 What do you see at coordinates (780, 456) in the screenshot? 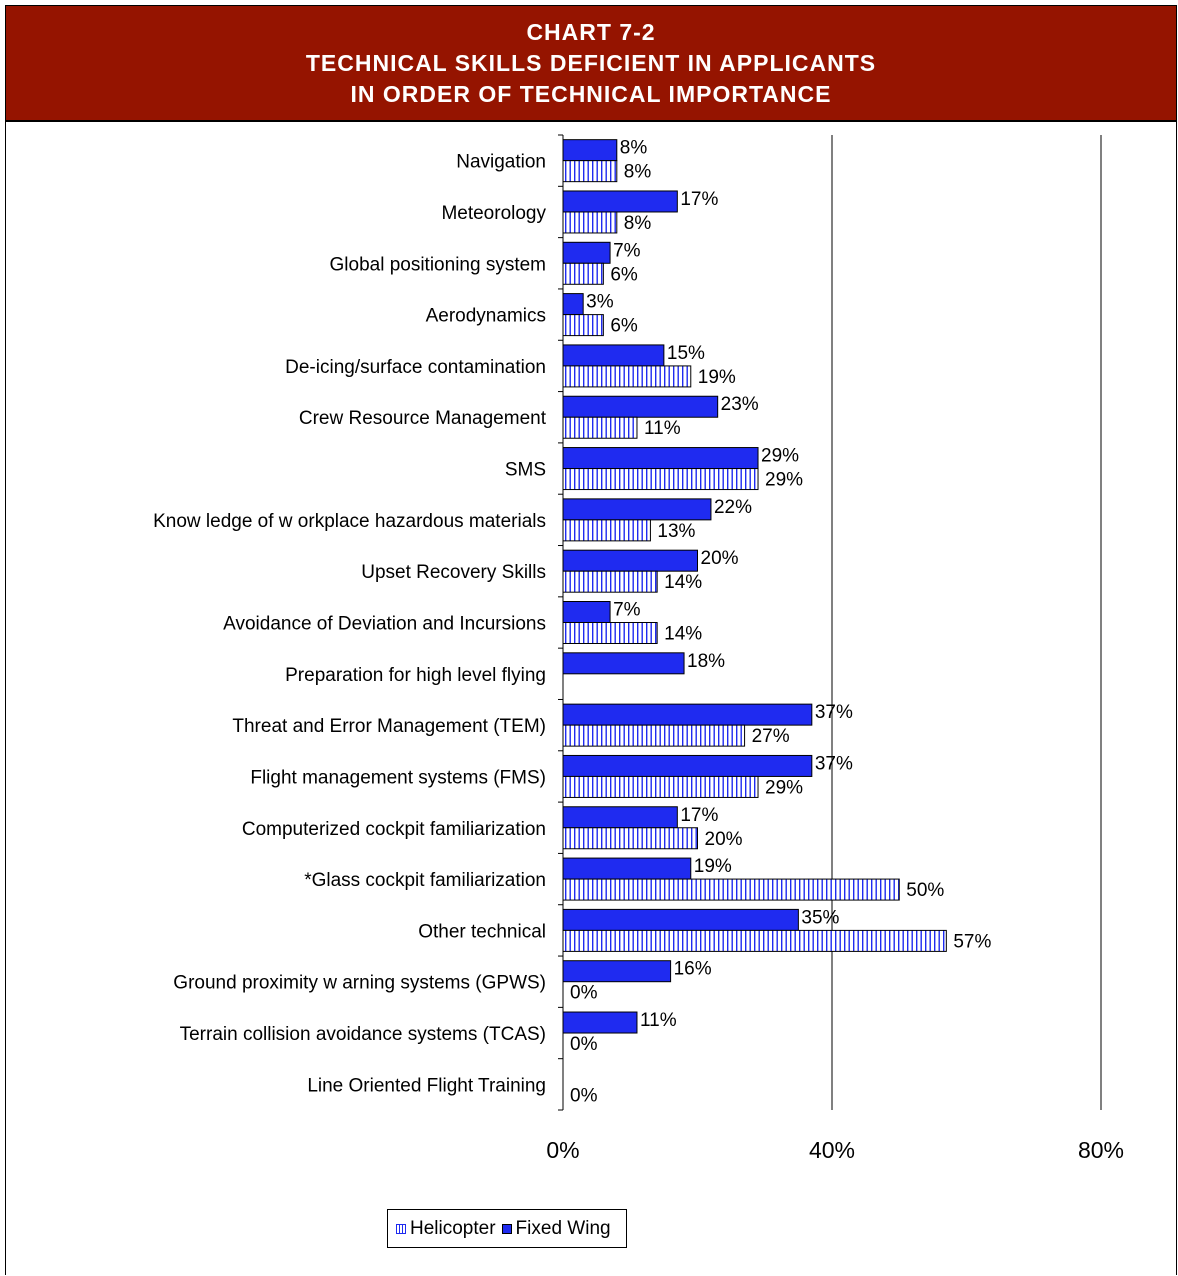
I see `data-label-fixed-wing: 29%` at bounding box center [780, 456].